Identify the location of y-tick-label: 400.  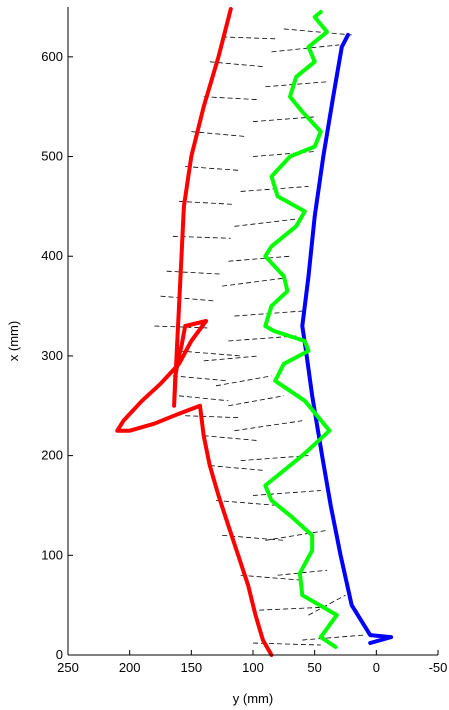
(52, 255).